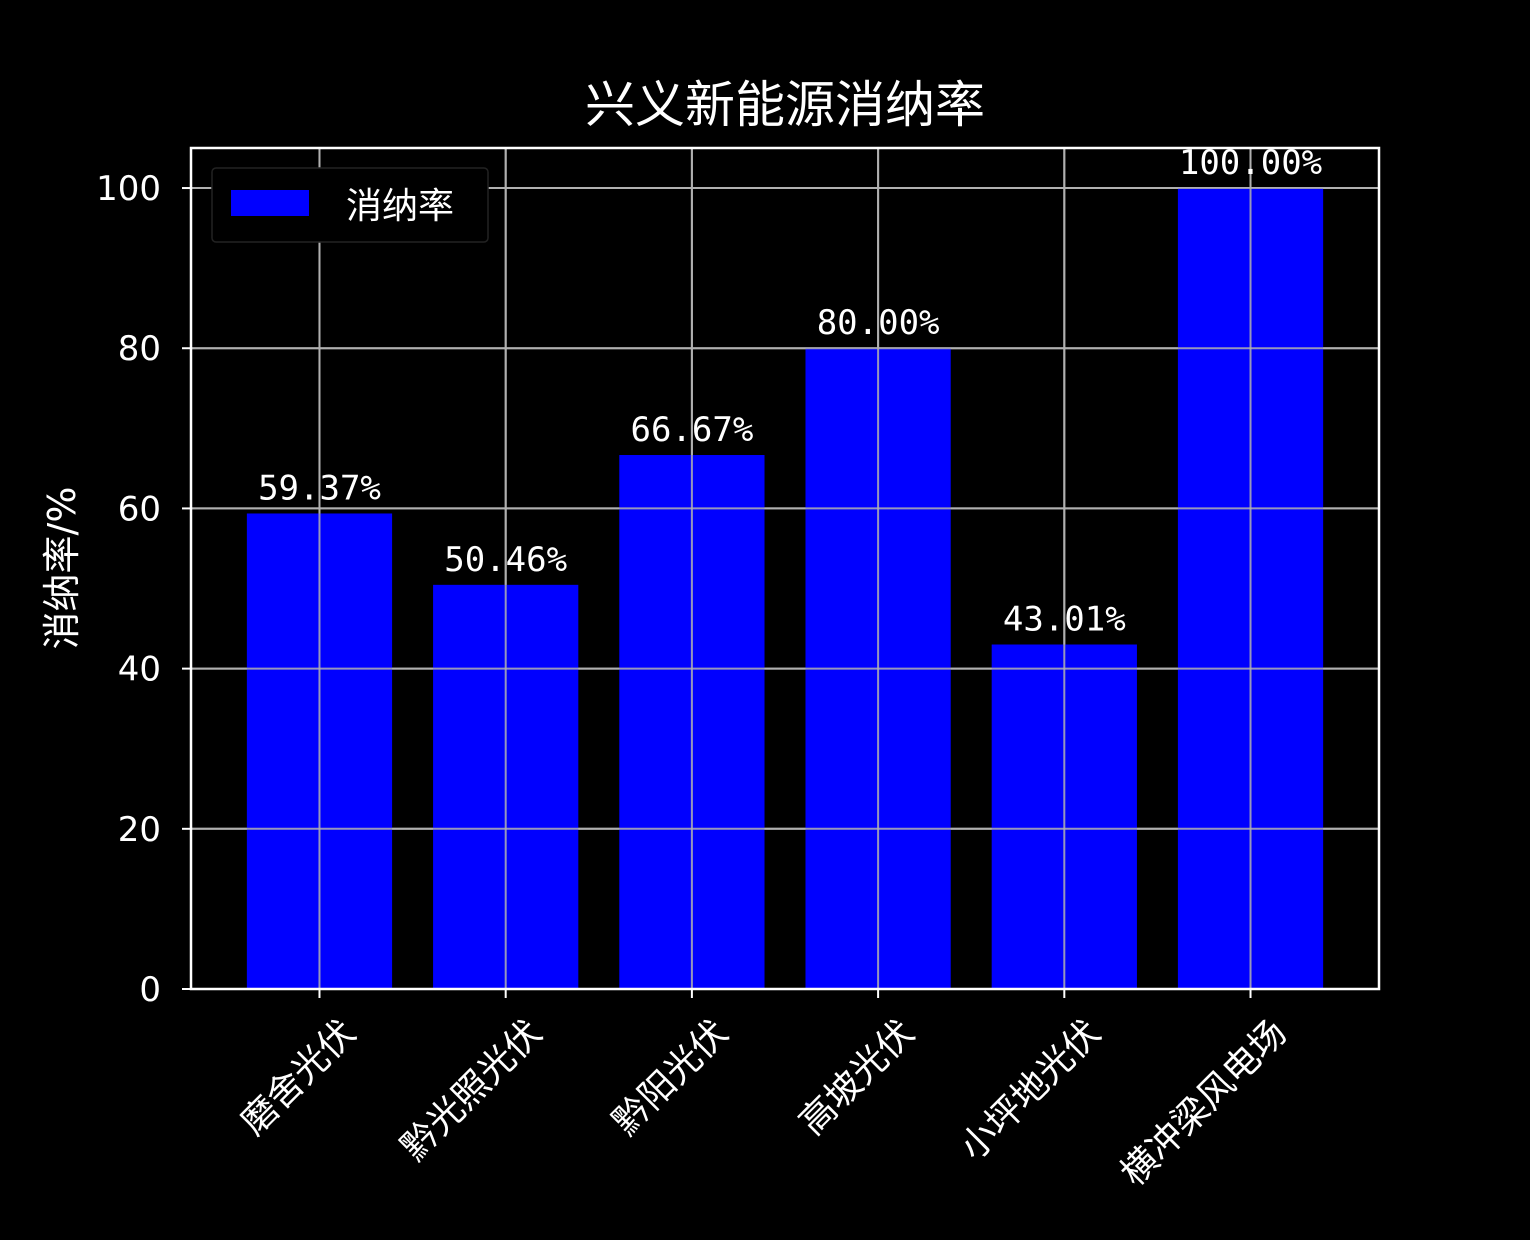 This screenshot has height=1240, width=1530. What do you see at coordinates (150, 990) in the screenshot?
I see `y-tick-label-0: 0` at bounding box center [150, 990].